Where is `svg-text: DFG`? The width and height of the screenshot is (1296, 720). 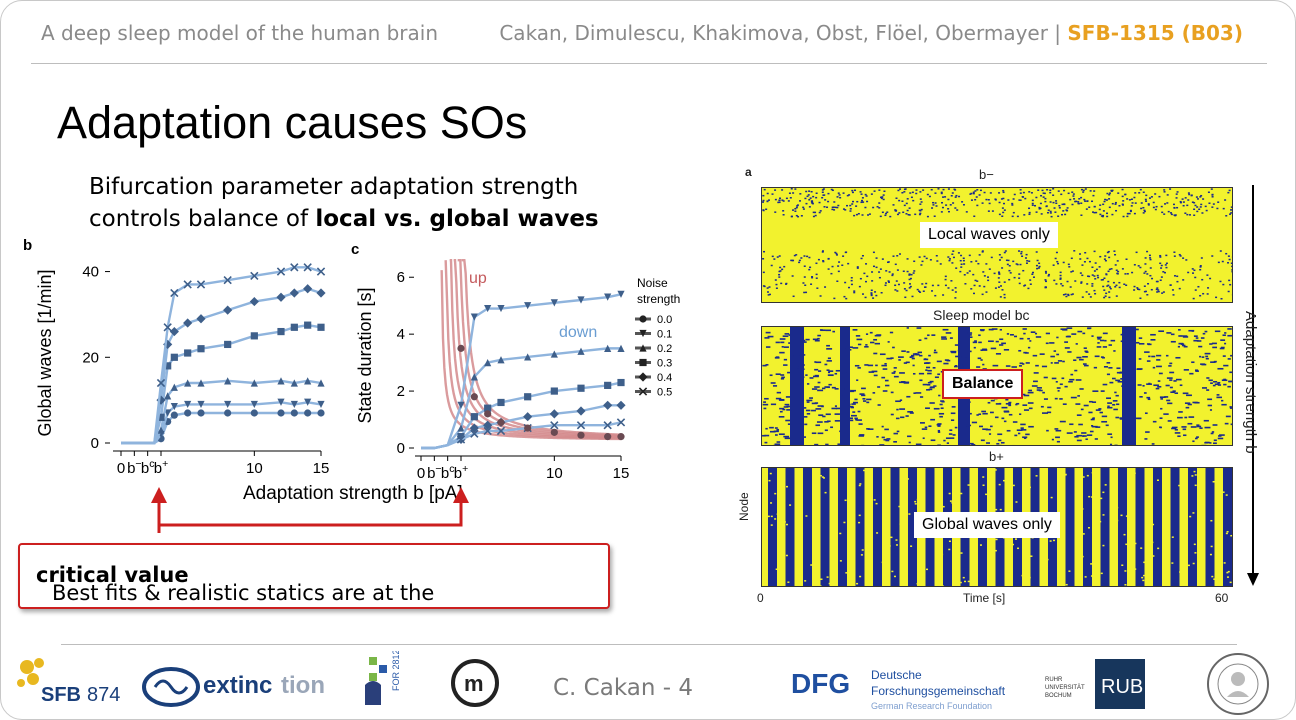 svg-text: DFG is located at coordinates (820, 683).